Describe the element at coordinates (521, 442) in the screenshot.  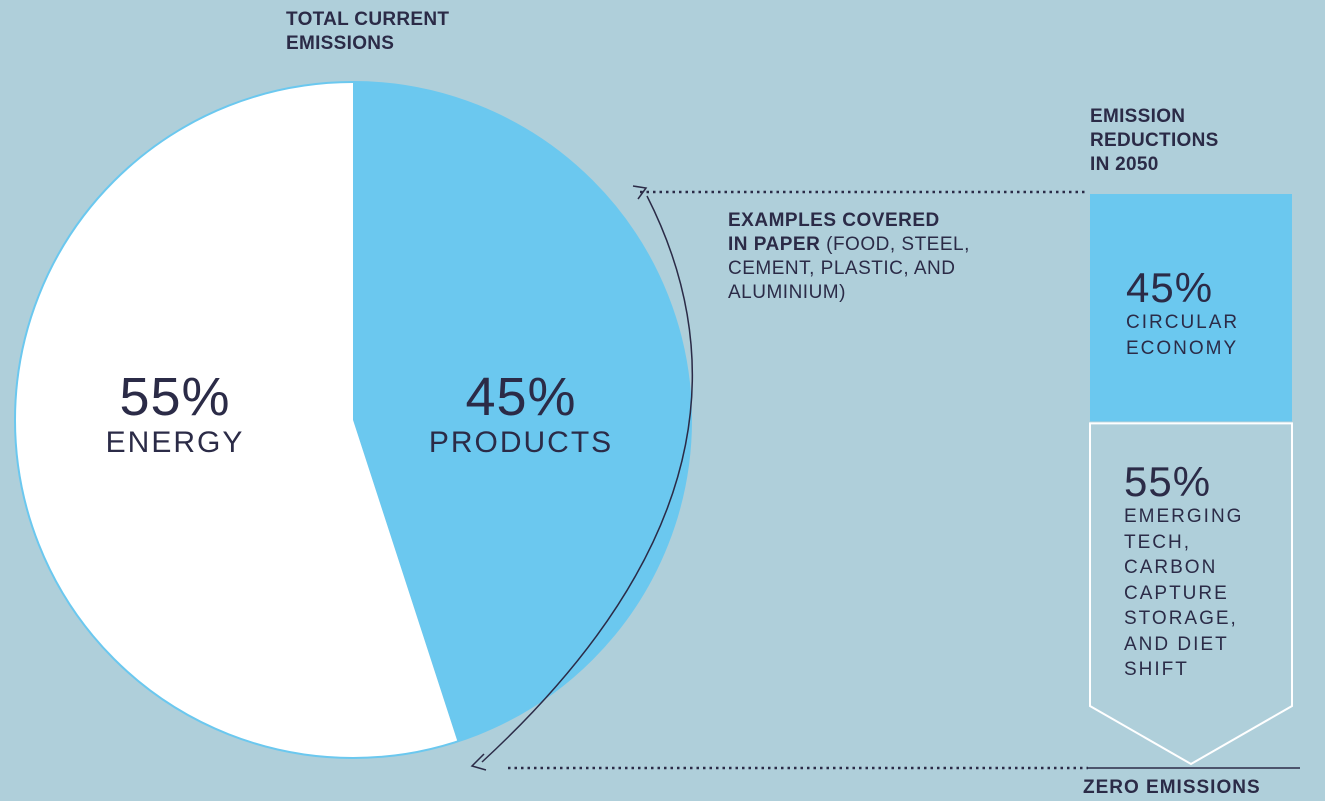
I see `products-category: PRODUCTS` at that location.